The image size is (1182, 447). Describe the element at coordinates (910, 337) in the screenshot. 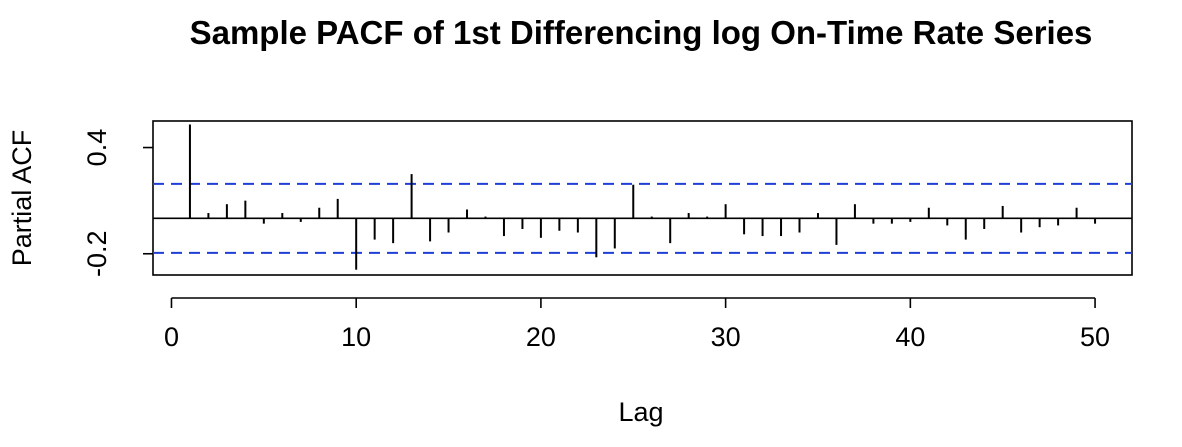

I see `x-tick-label-40: 40` at that location.